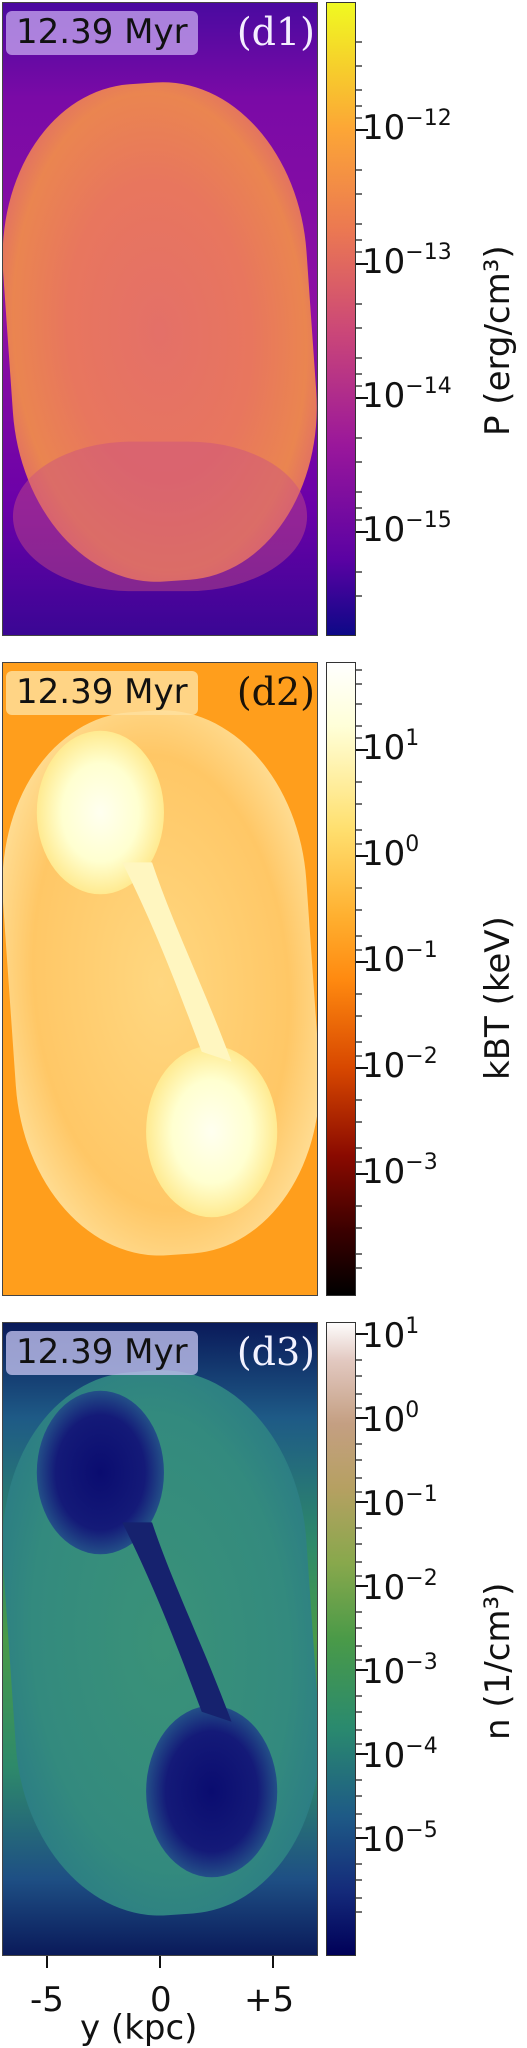 The image size is (527, 2048). What do you see at coordinates (139, 2028) in the screenshot?
I see `x-axis-label: y (kpc)` at bounding box center [139, 2028].